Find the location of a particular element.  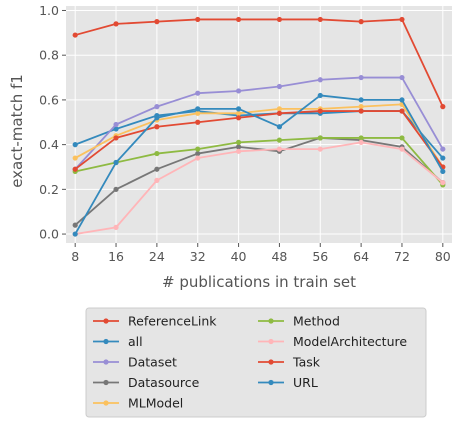

y-tick-label: 0.8 is located at coordinates (49, 55).